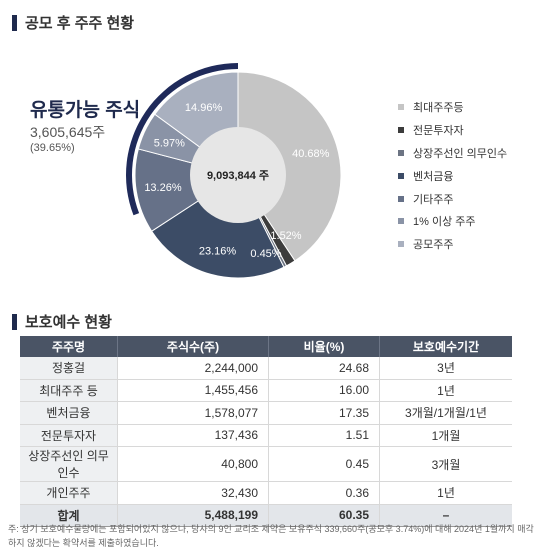  Describe the element at coordinates (433, 245) in the screenshot. I see `legend-label: 공모주주` at that location.